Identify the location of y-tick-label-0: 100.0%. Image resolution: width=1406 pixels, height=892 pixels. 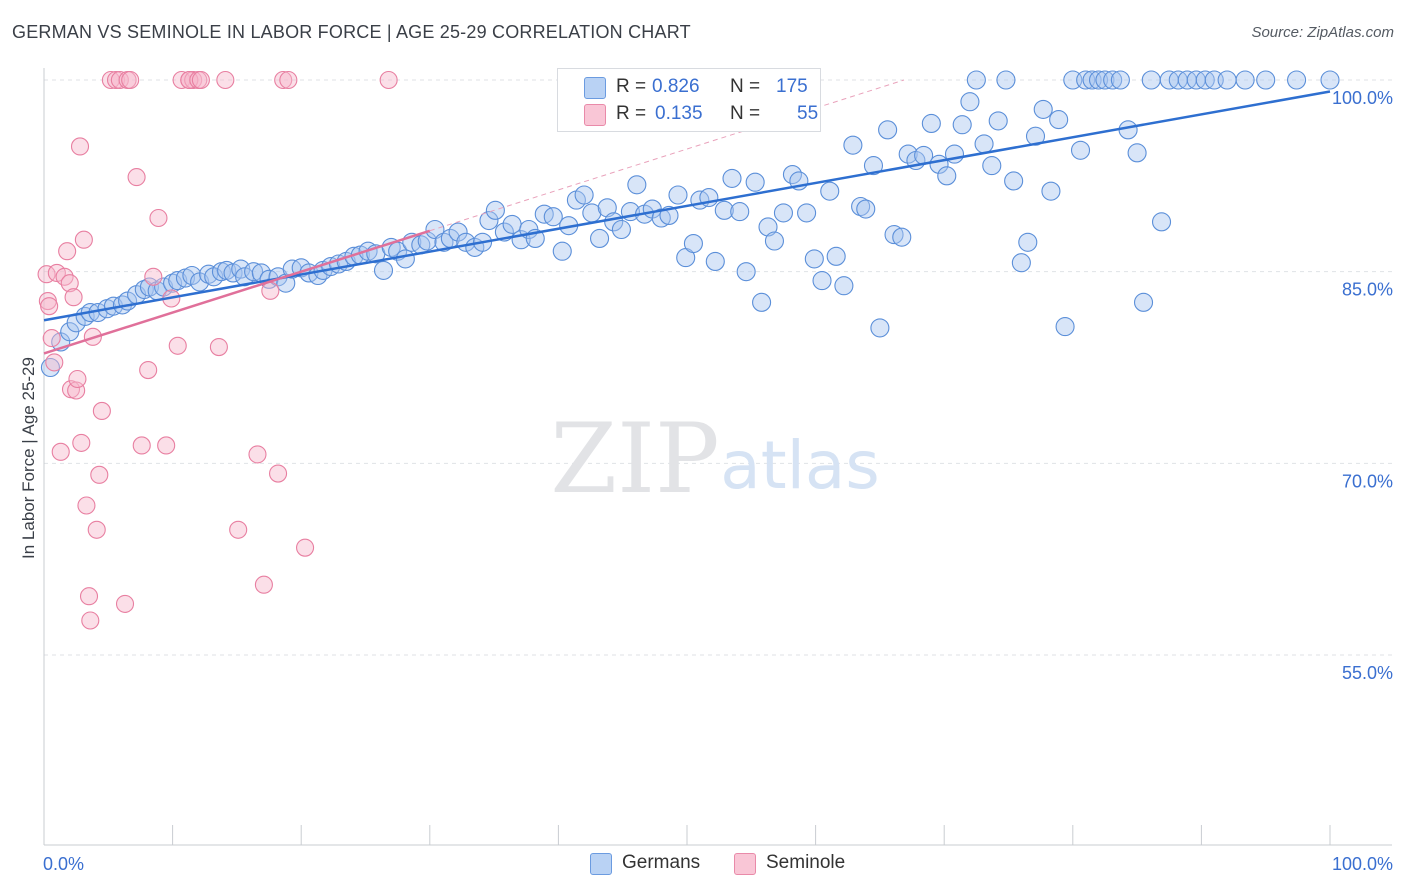
(1362, 98).